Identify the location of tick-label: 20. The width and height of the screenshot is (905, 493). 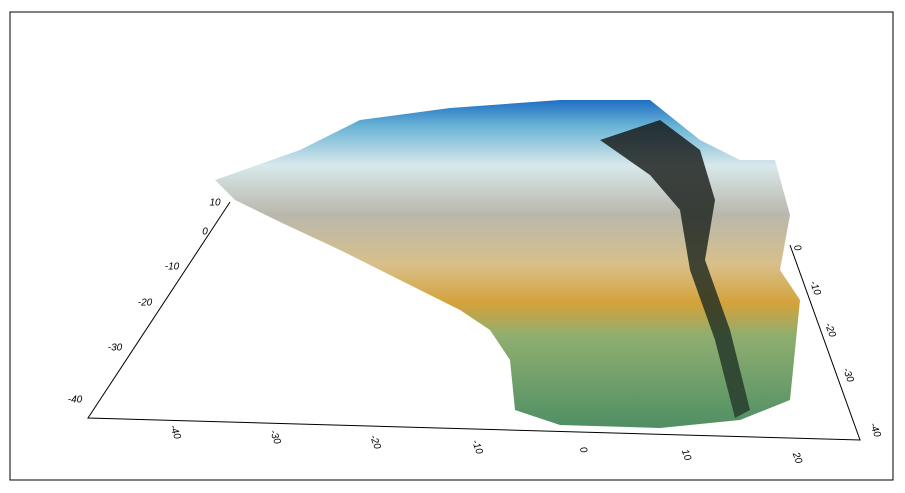
(796, 458).